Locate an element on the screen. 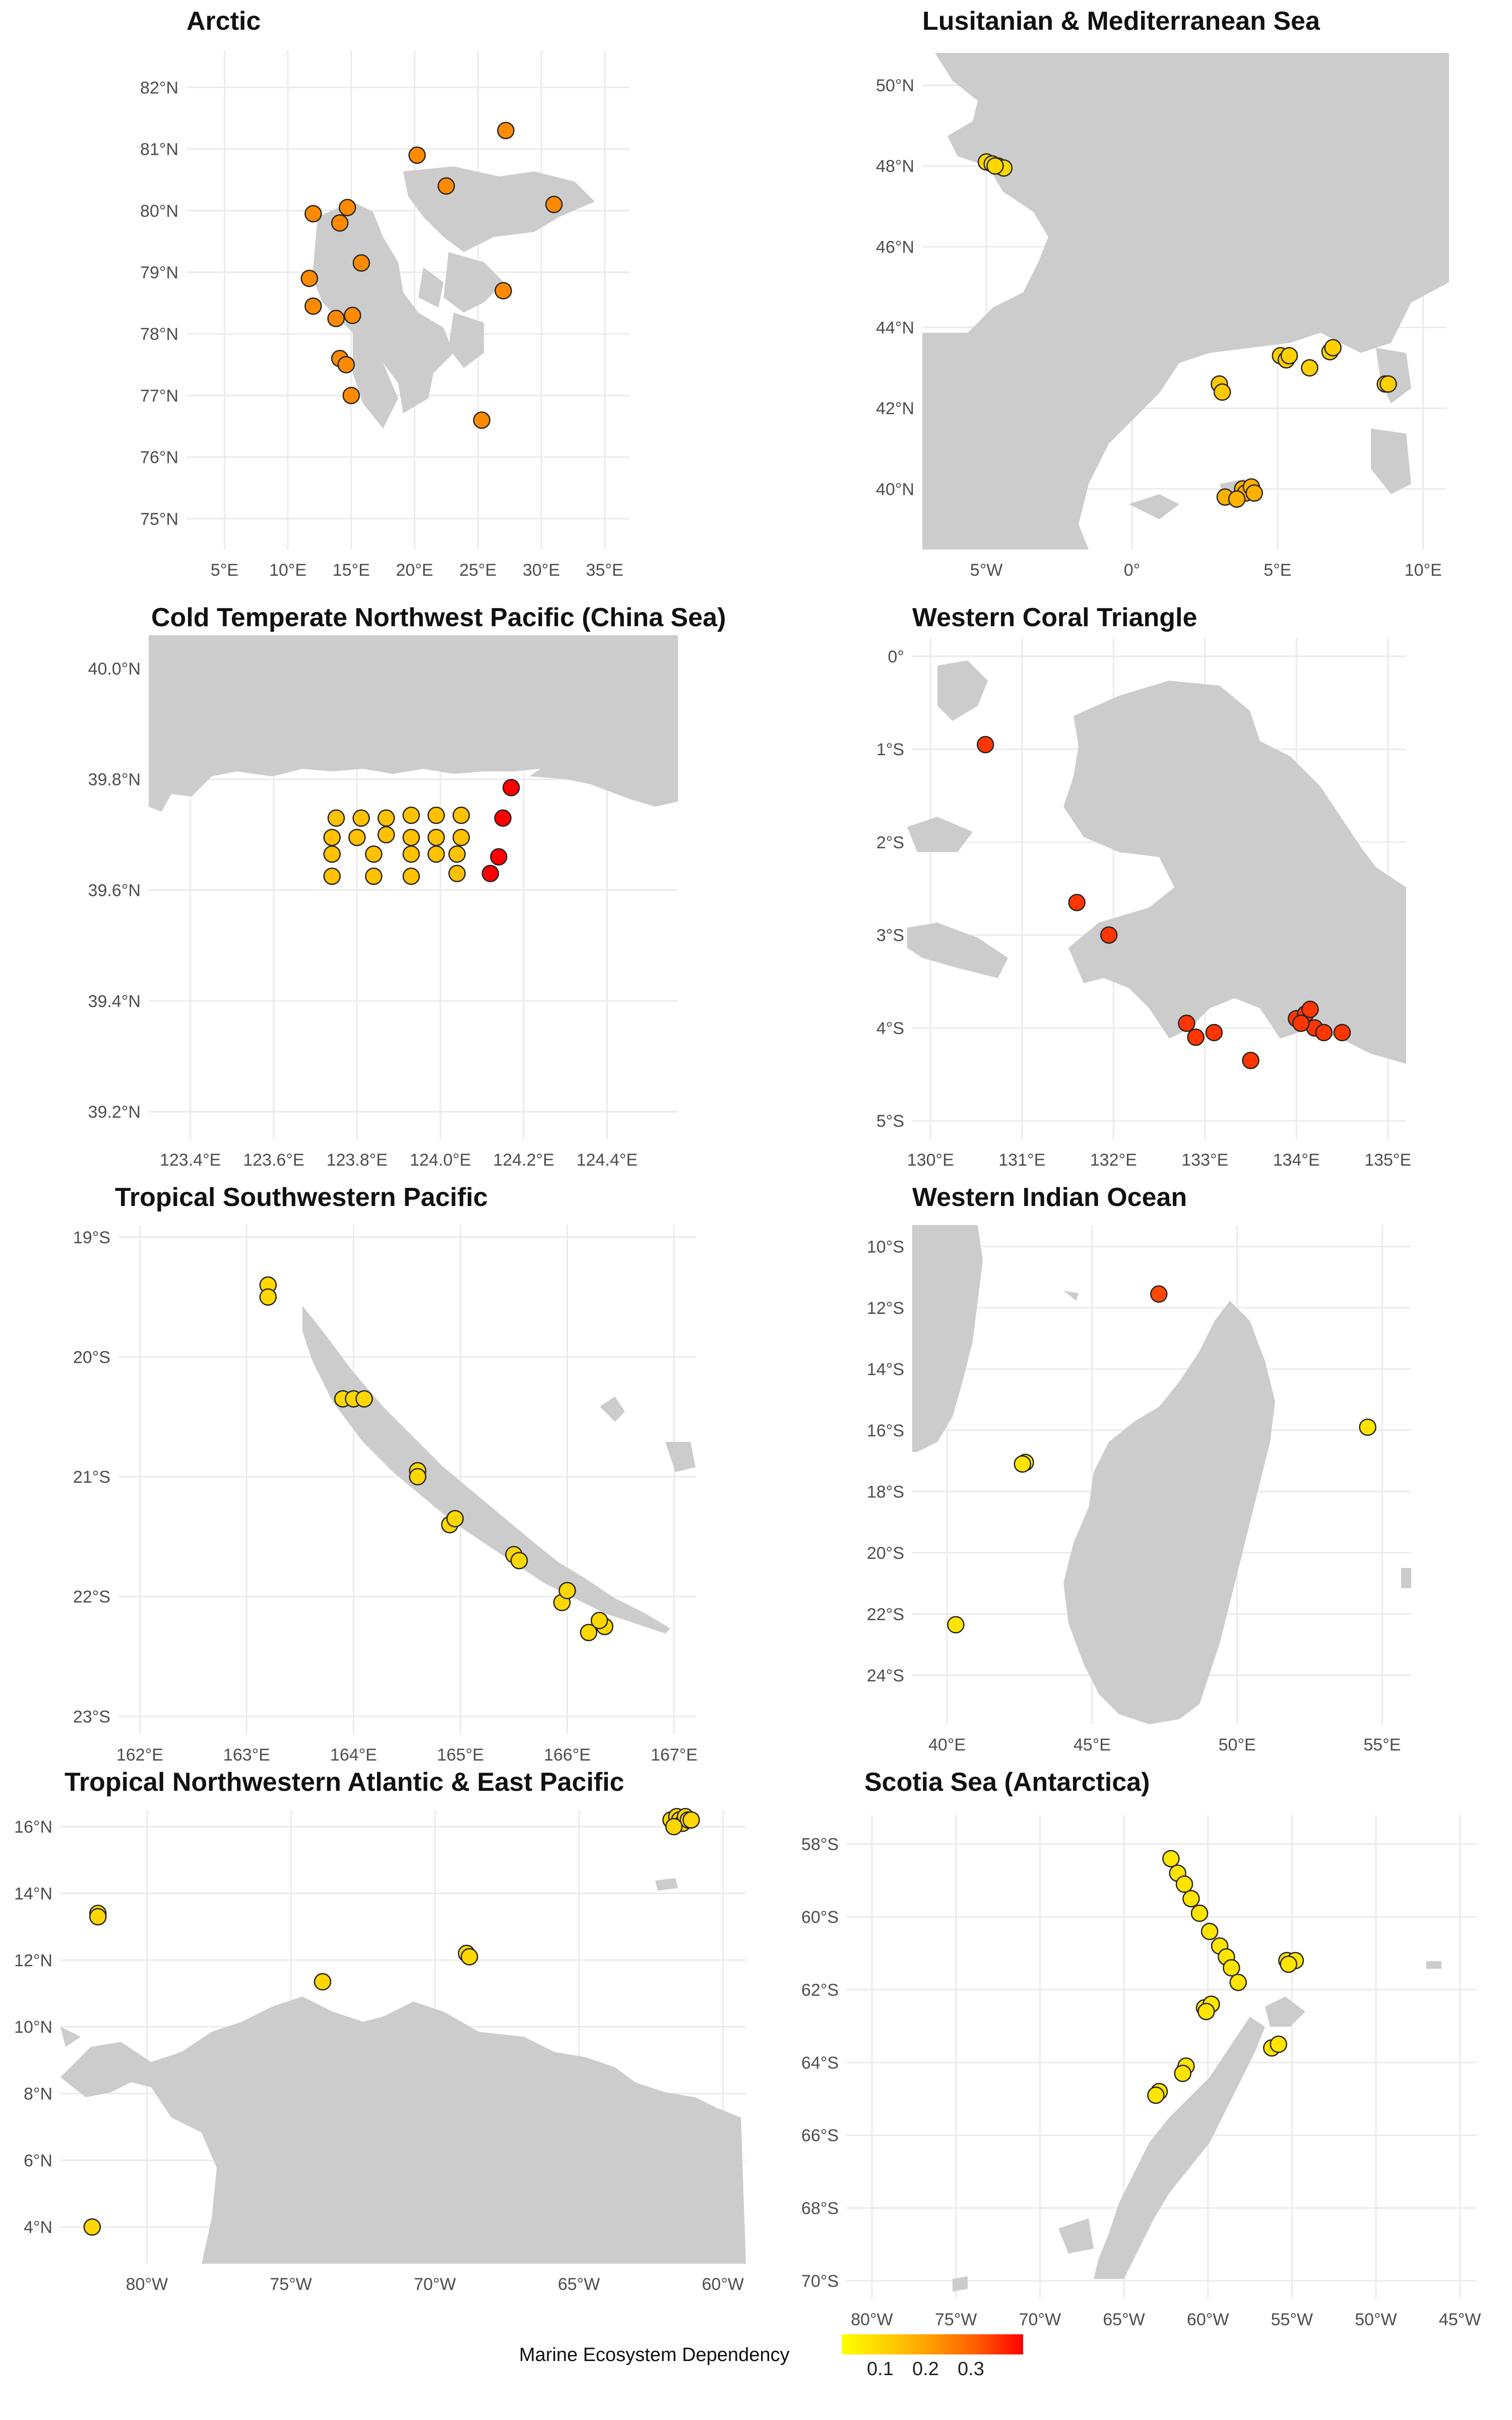 This screenshot has width=1512, height=2420. y-tick-label: 60°S is located at coordinates (820, 1917).